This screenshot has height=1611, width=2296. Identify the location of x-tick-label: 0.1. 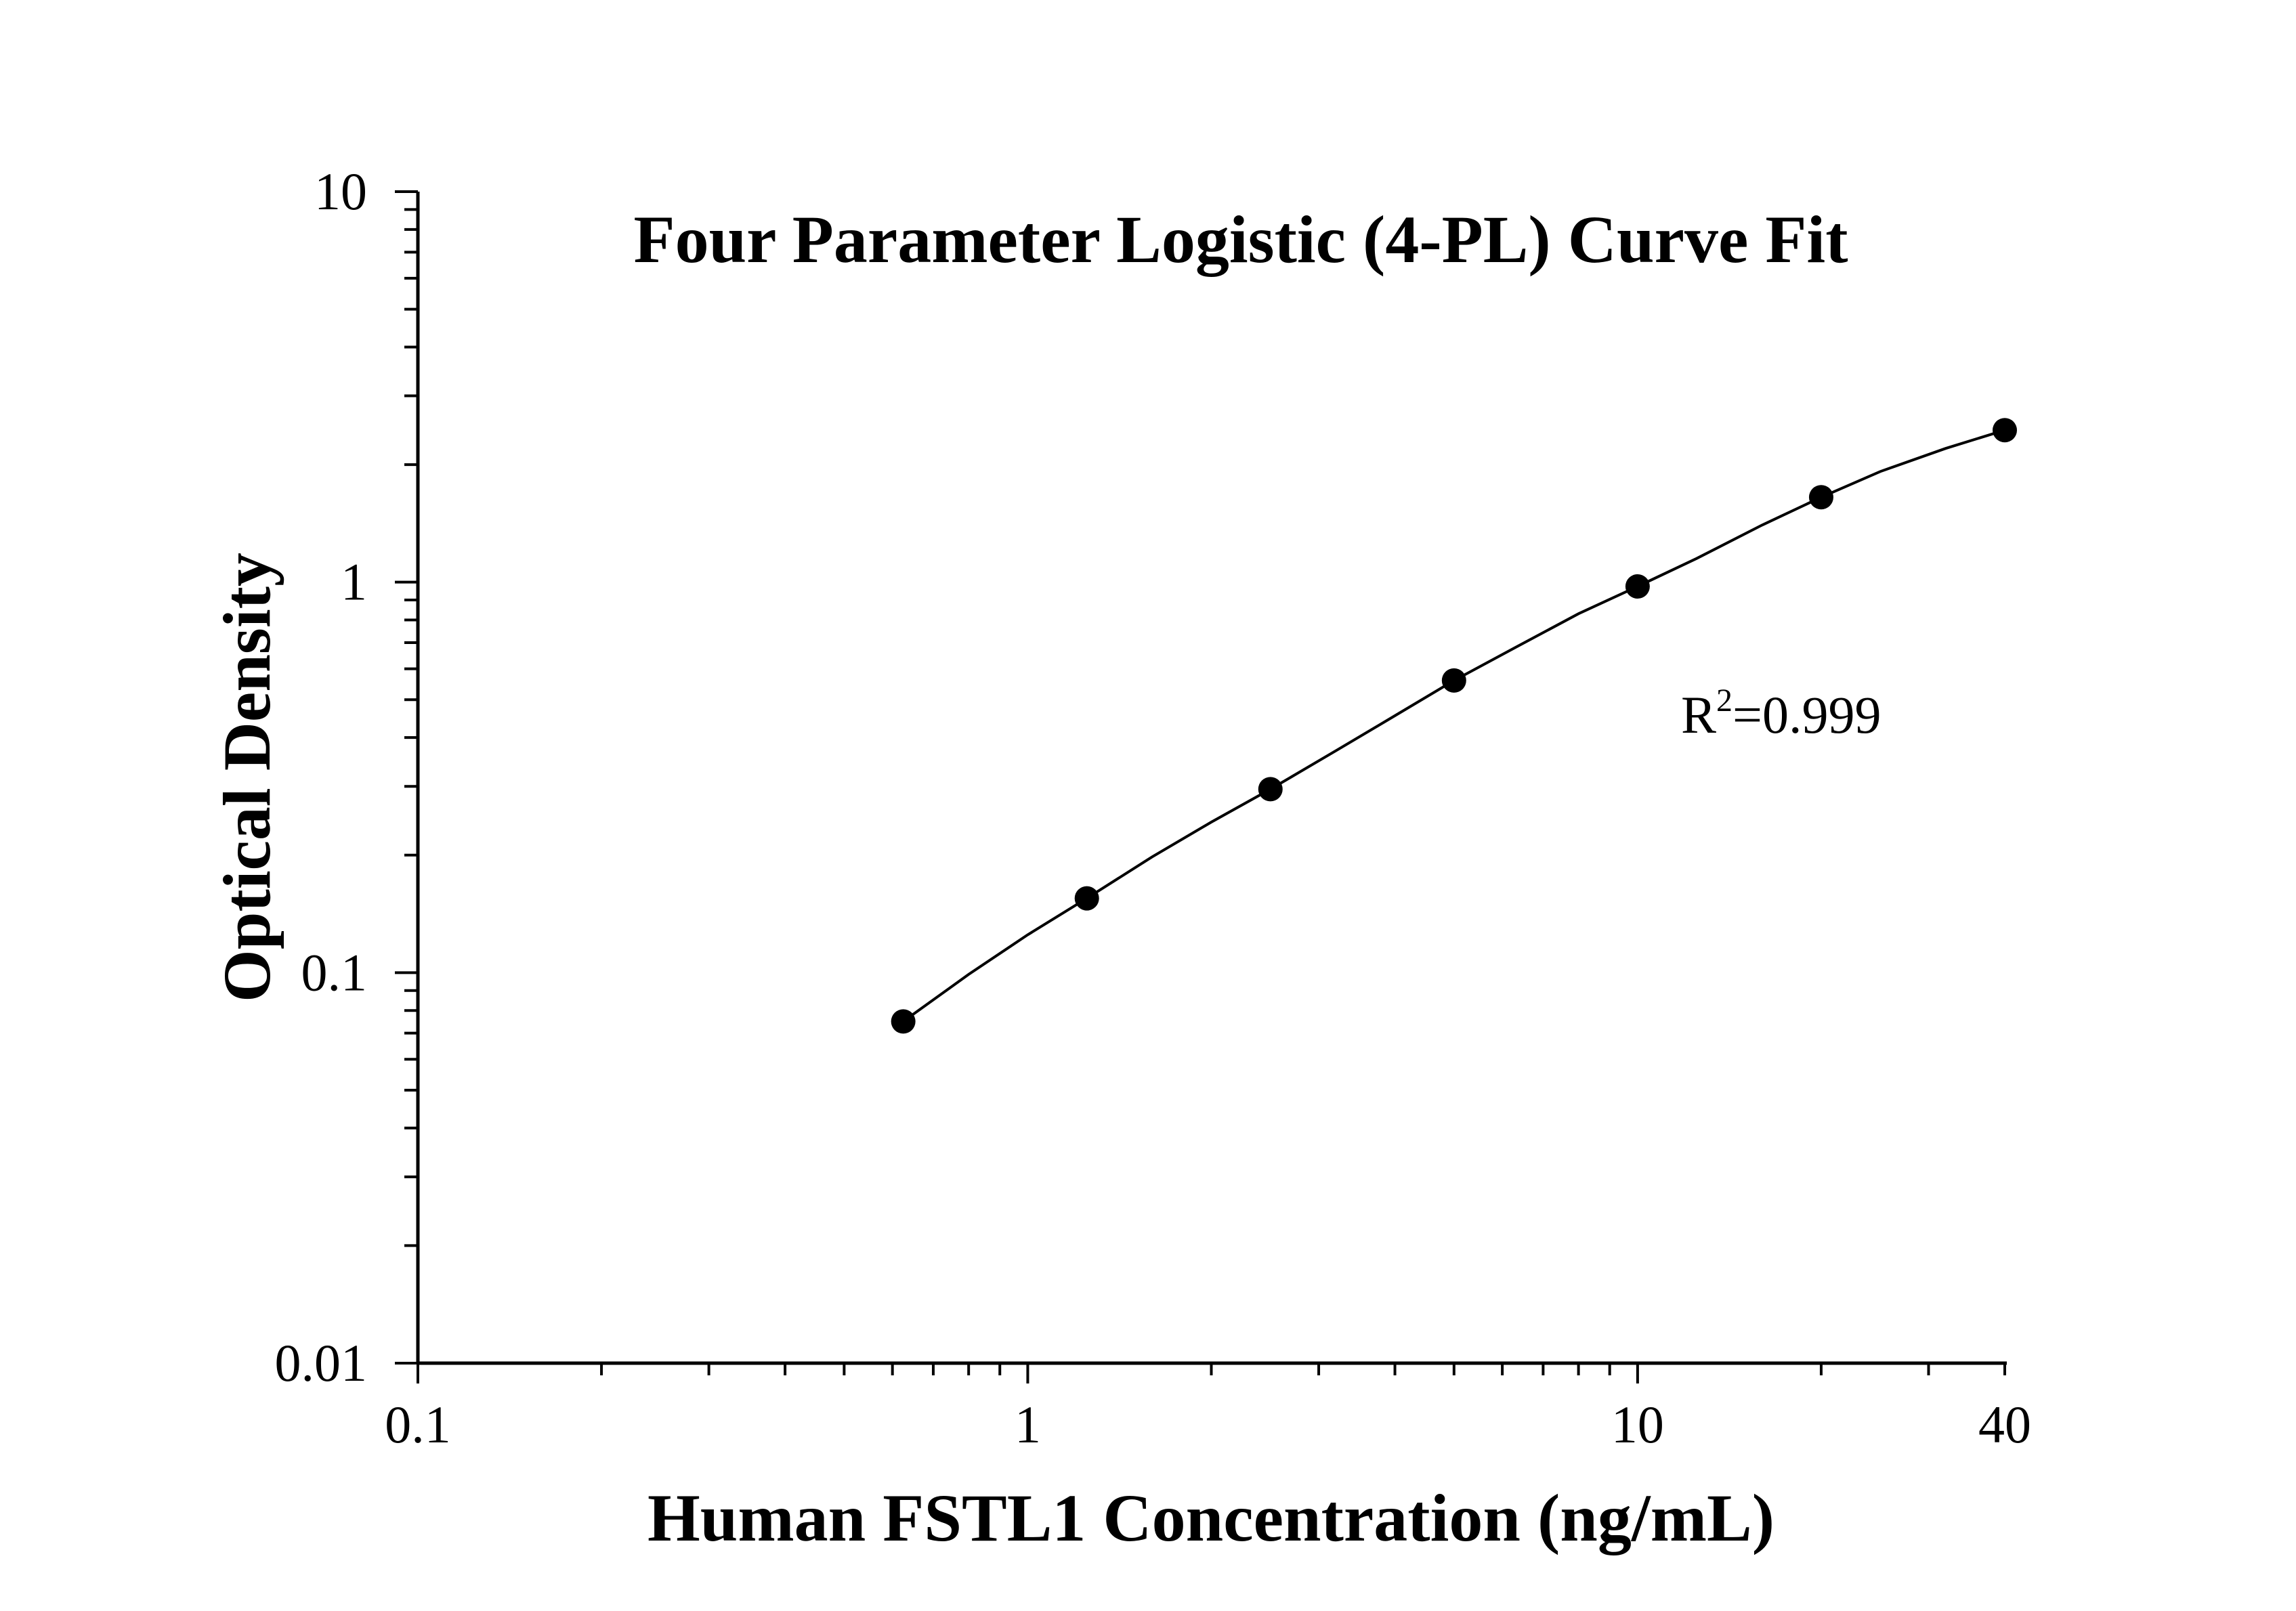
(418, 1424).